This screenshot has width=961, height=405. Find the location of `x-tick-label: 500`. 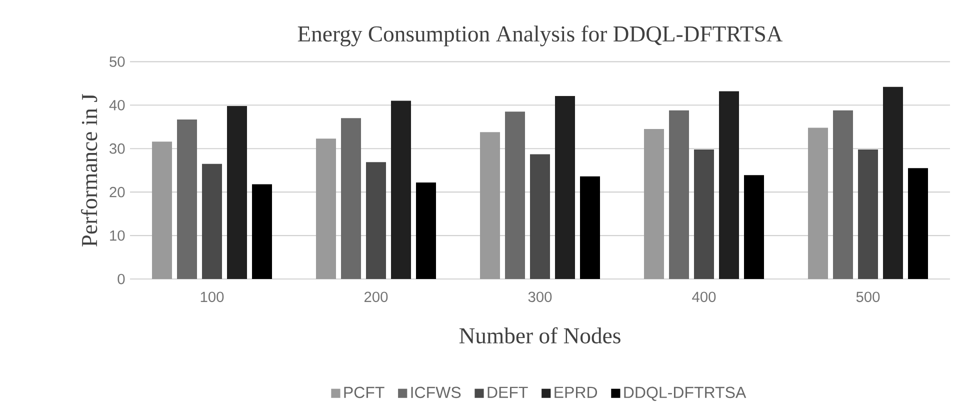

x-tick-label: 500 is located at coordinates (868, 297).